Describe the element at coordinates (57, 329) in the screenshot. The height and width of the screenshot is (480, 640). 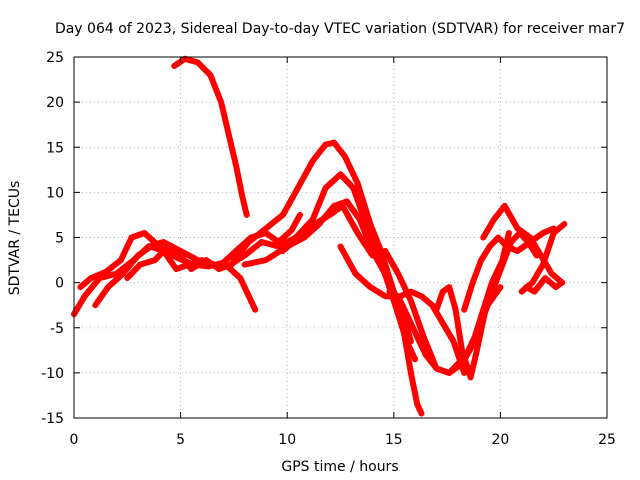
I see `y-tick-label: -5` at that location.